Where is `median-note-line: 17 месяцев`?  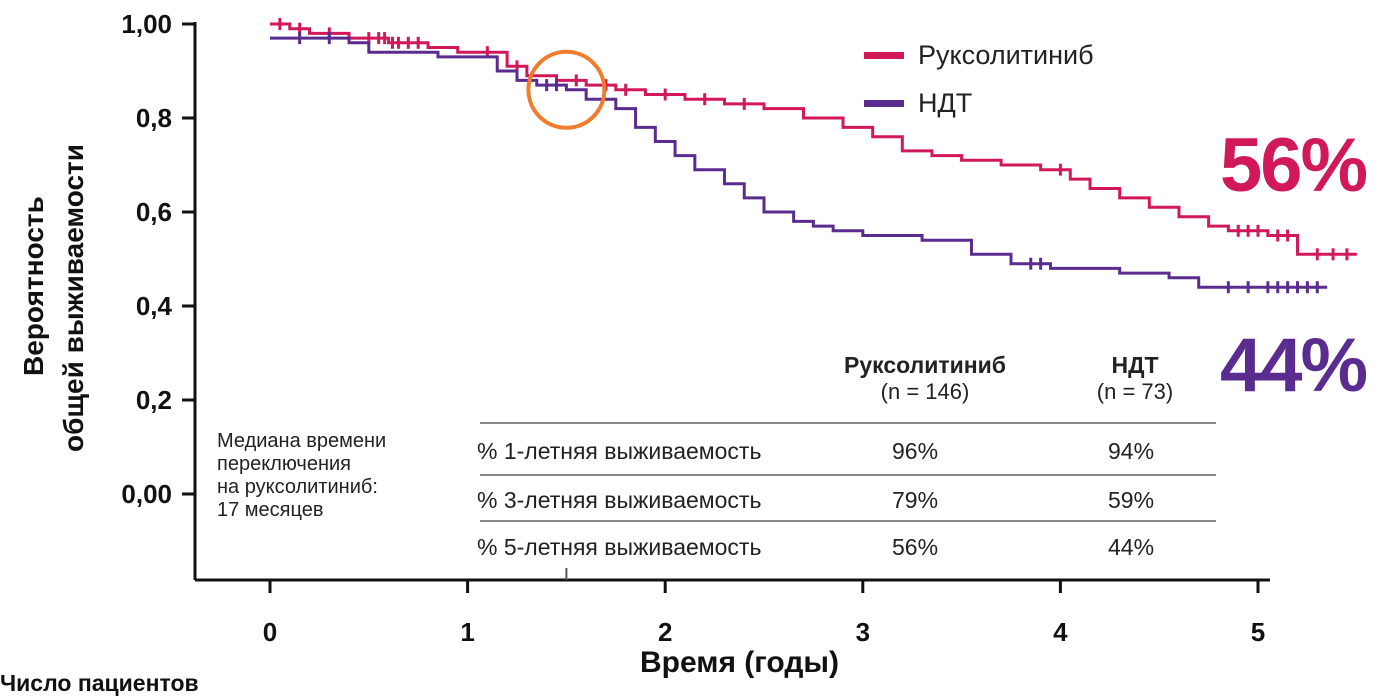
median-note-line: 17 месяцев is located at coordinates (270, 510).